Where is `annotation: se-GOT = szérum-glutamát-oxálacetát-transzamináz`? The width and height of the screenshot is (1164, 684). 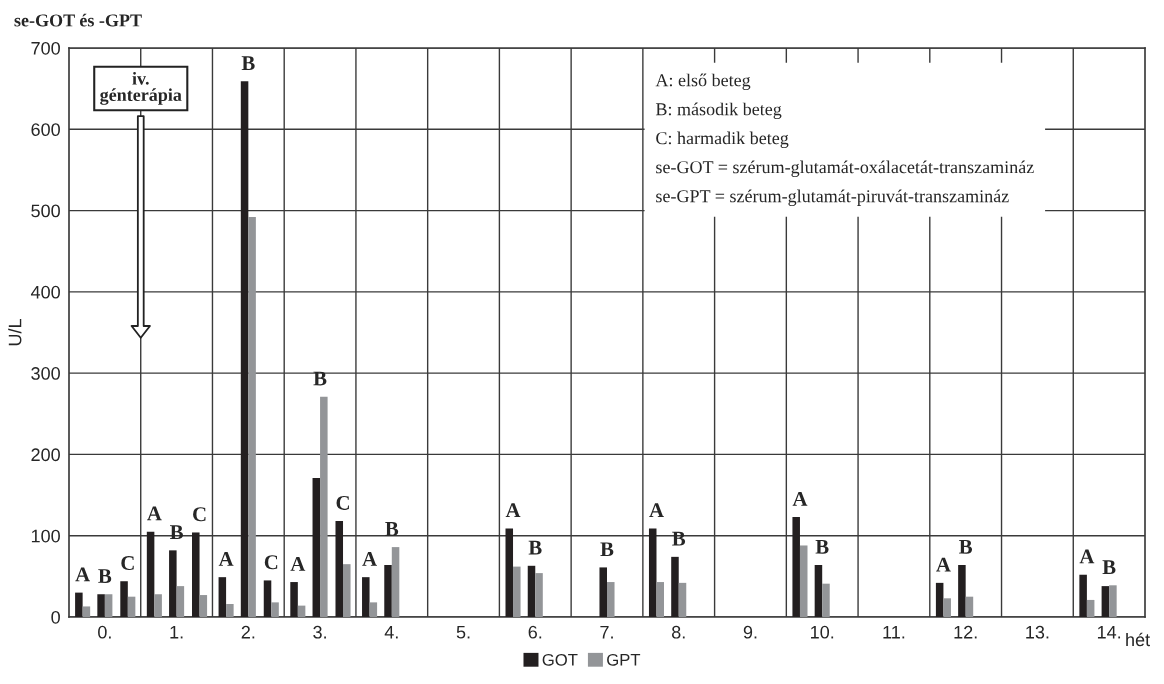
annotation: se-GOT = szérum-glutamát-oxálacetát-transzamináz is located at coordinates (845, 169).